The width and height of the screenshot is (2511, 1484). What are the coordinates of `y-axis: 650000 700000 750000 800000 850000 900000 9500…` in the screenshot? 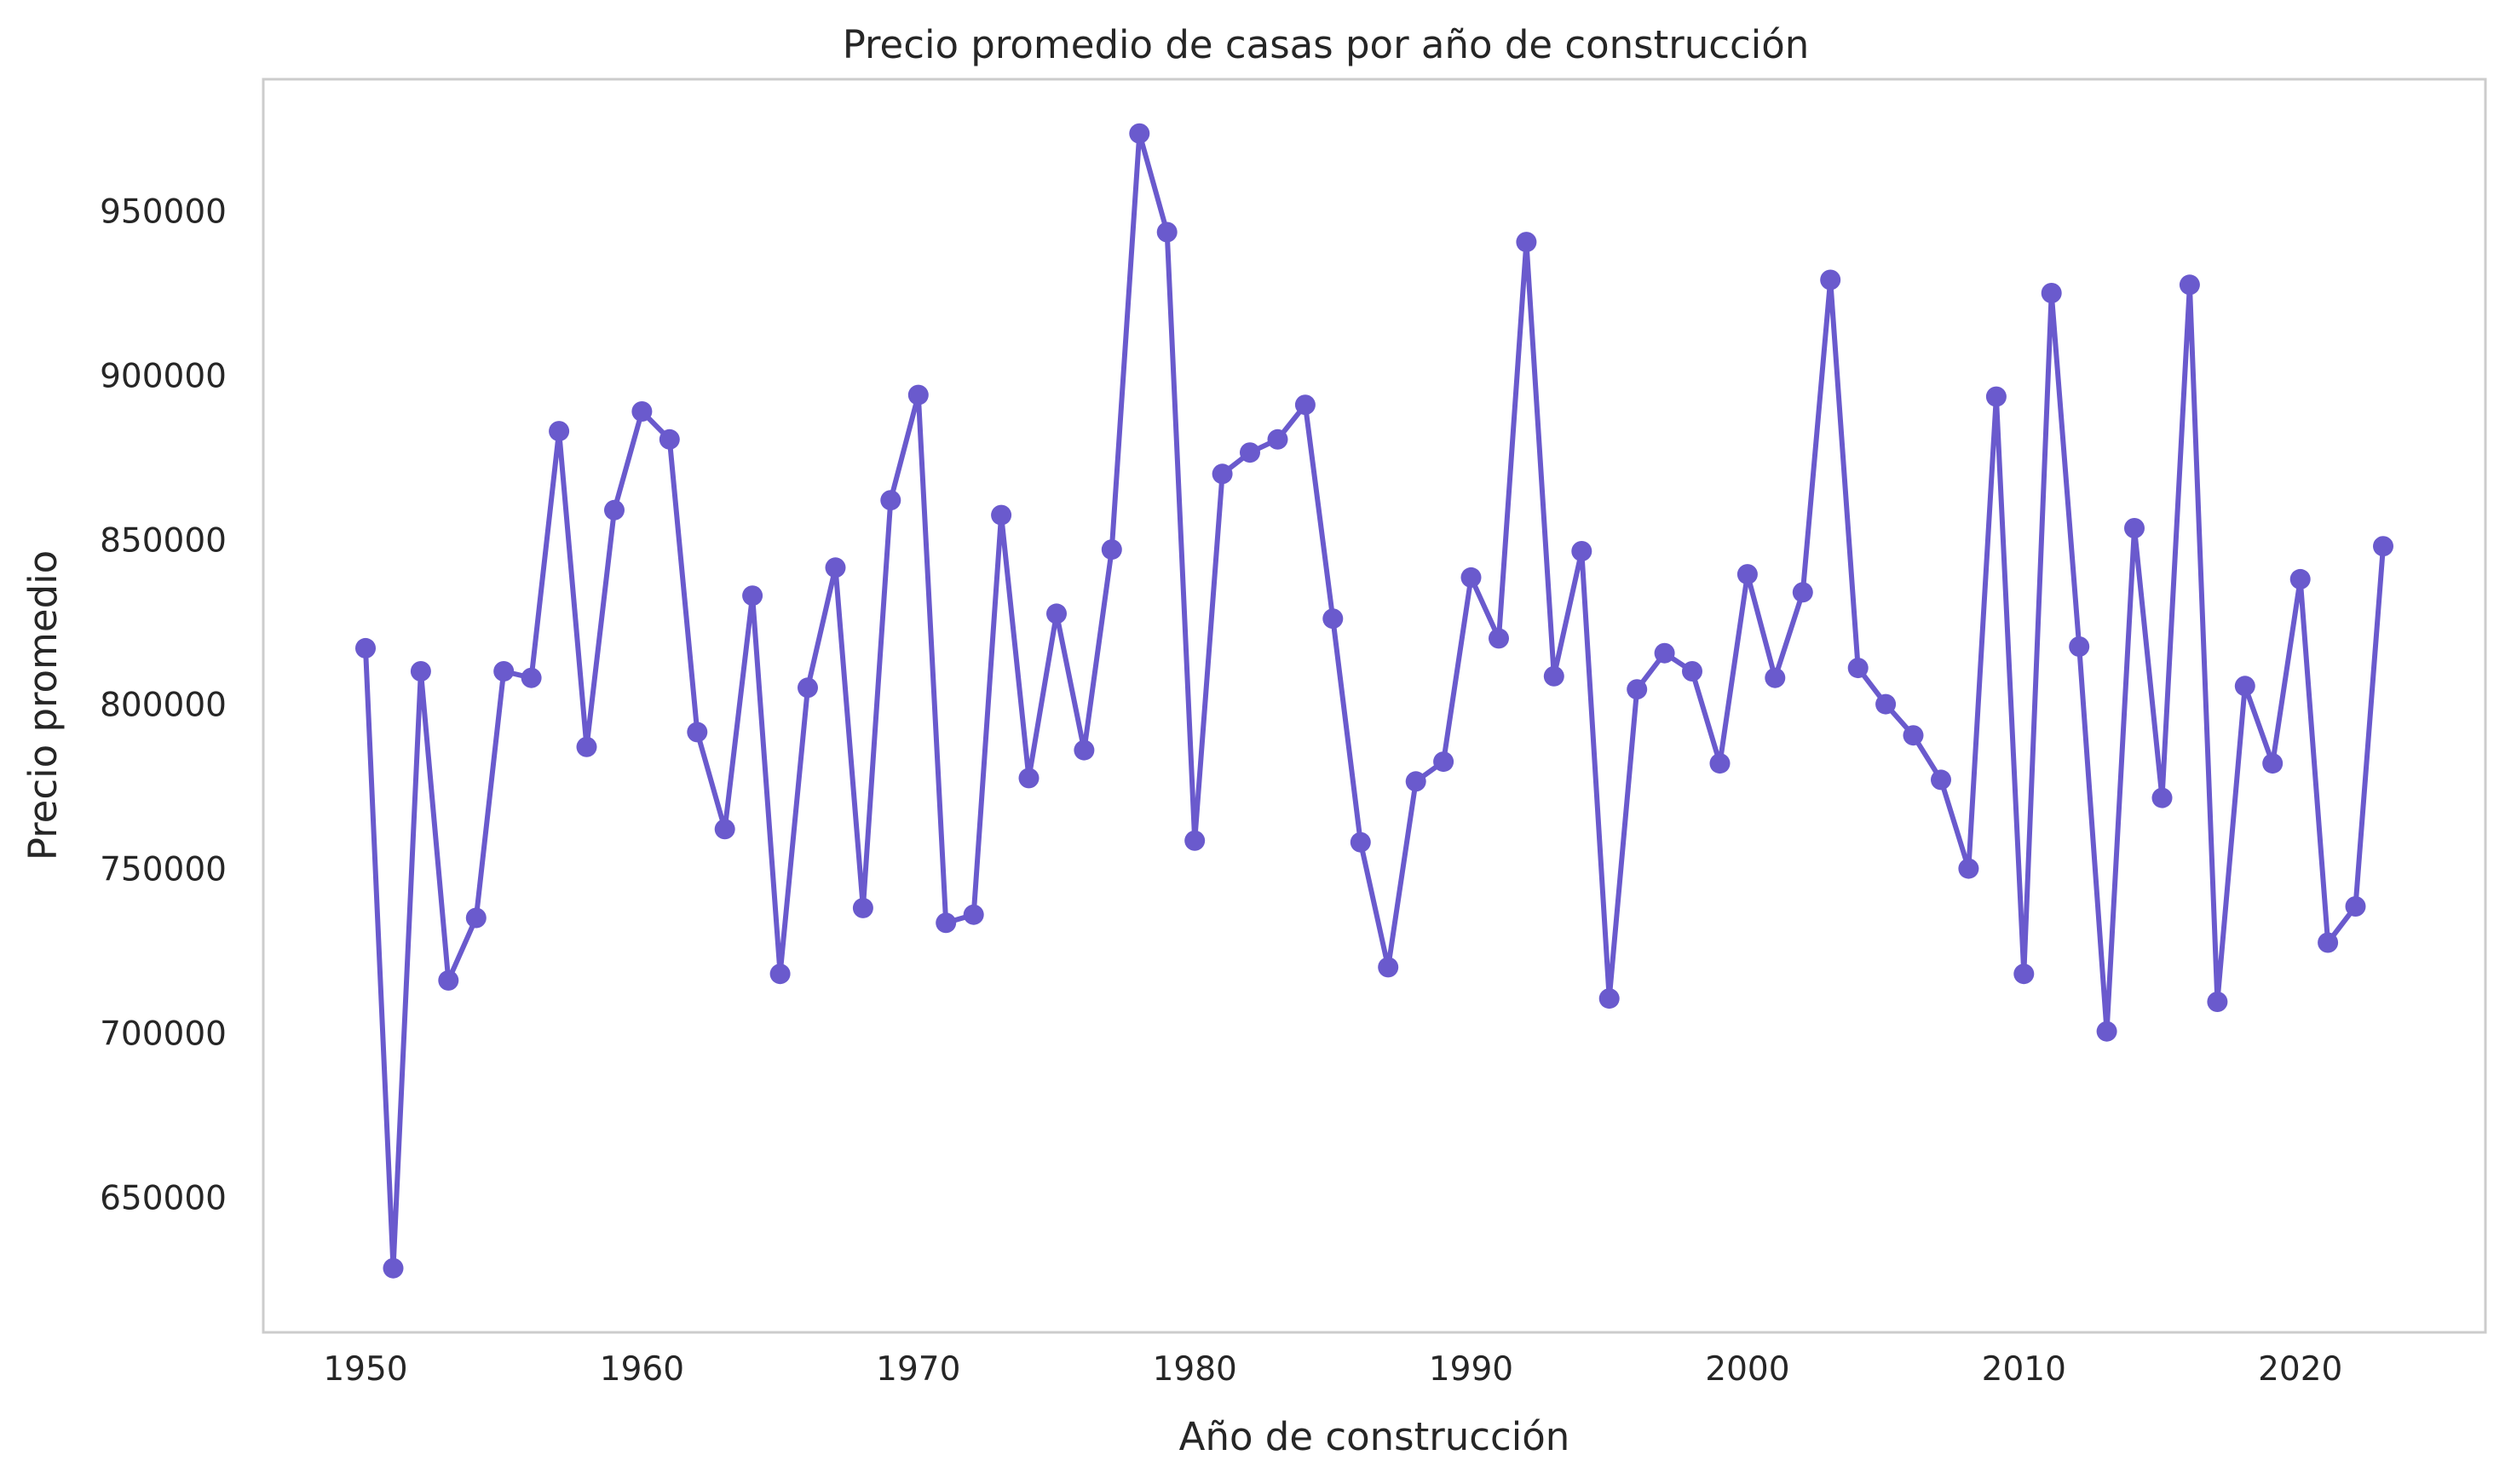 It's located at (163, 705).